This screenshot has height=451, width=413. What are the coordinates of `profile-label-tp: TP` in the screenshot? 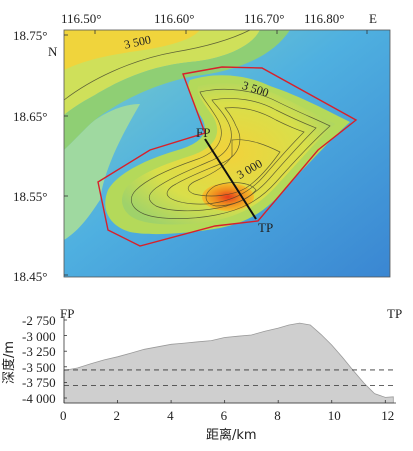 It's located at (395, 313).